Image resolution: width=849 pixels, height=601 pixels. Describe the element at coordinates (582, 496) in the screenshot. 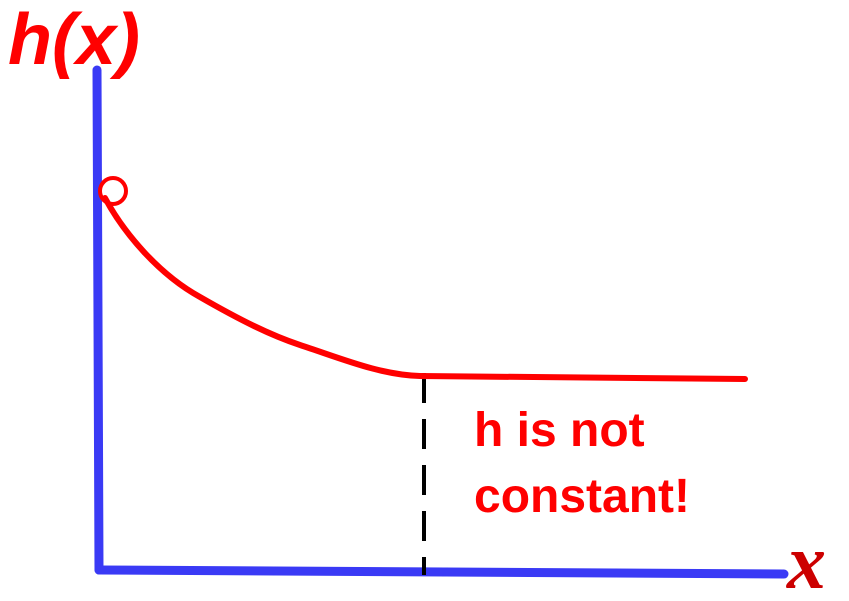

I see `annotation-line-2: constant!` at that location.